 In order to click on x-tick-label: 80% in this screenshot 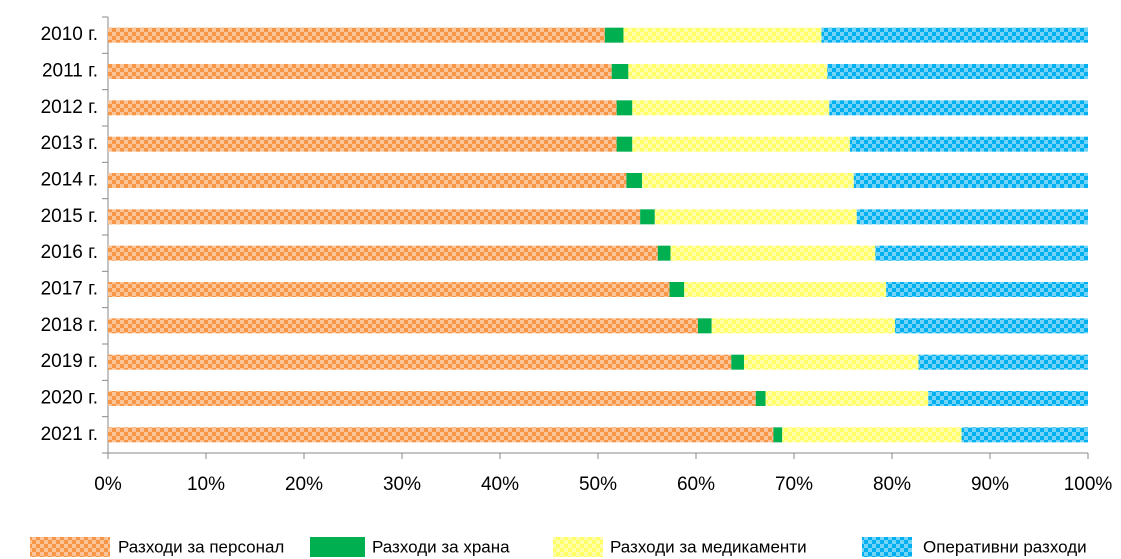, I will do `click(892, 484)`.